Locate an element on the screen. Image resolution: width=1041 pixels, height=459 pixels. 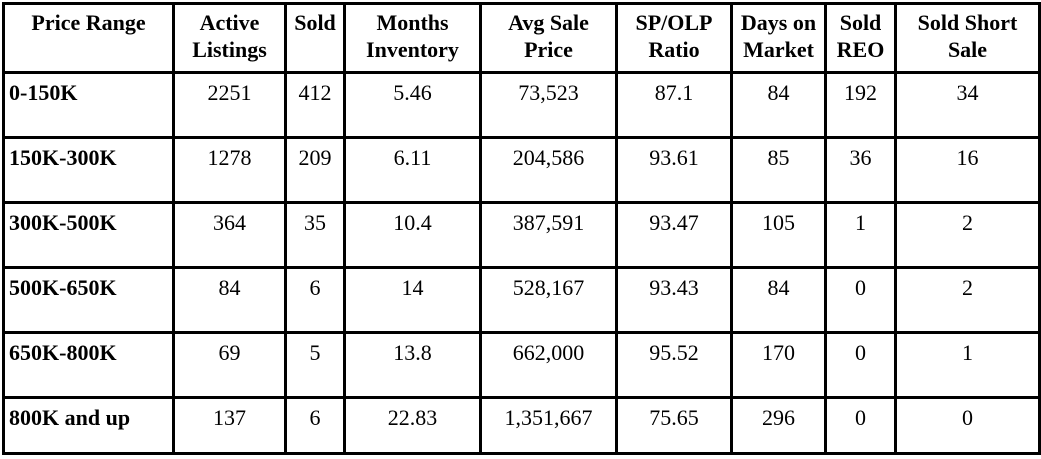
cell-avg-sale-price: 204,586 is located at coordinates (548, 170).